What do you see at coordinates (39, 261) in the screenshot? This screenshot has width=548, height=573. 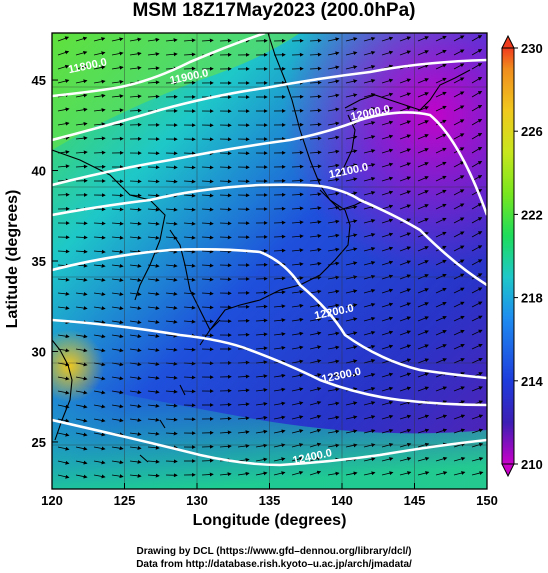 I see `y-tick-label: 35` at bounding box center [39, 261].